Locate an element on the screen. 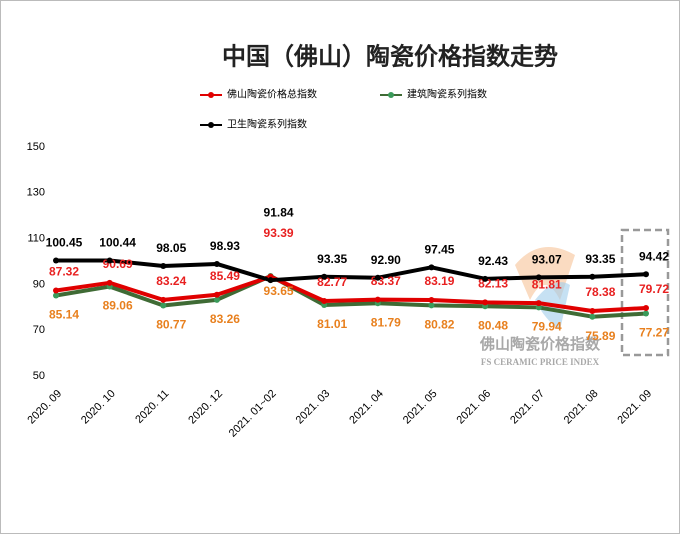  data-label: 79.72 is located at coordinates (654, 289).